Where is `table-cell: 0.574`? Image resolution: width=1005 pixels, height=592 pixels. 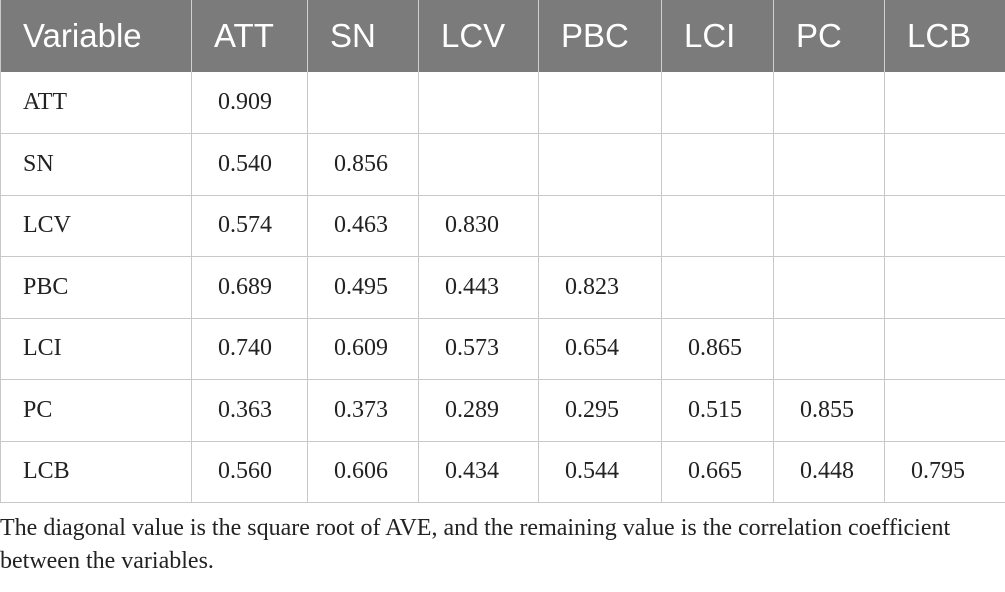 table-cell: 0.574 is located at coordinates (249, 226).